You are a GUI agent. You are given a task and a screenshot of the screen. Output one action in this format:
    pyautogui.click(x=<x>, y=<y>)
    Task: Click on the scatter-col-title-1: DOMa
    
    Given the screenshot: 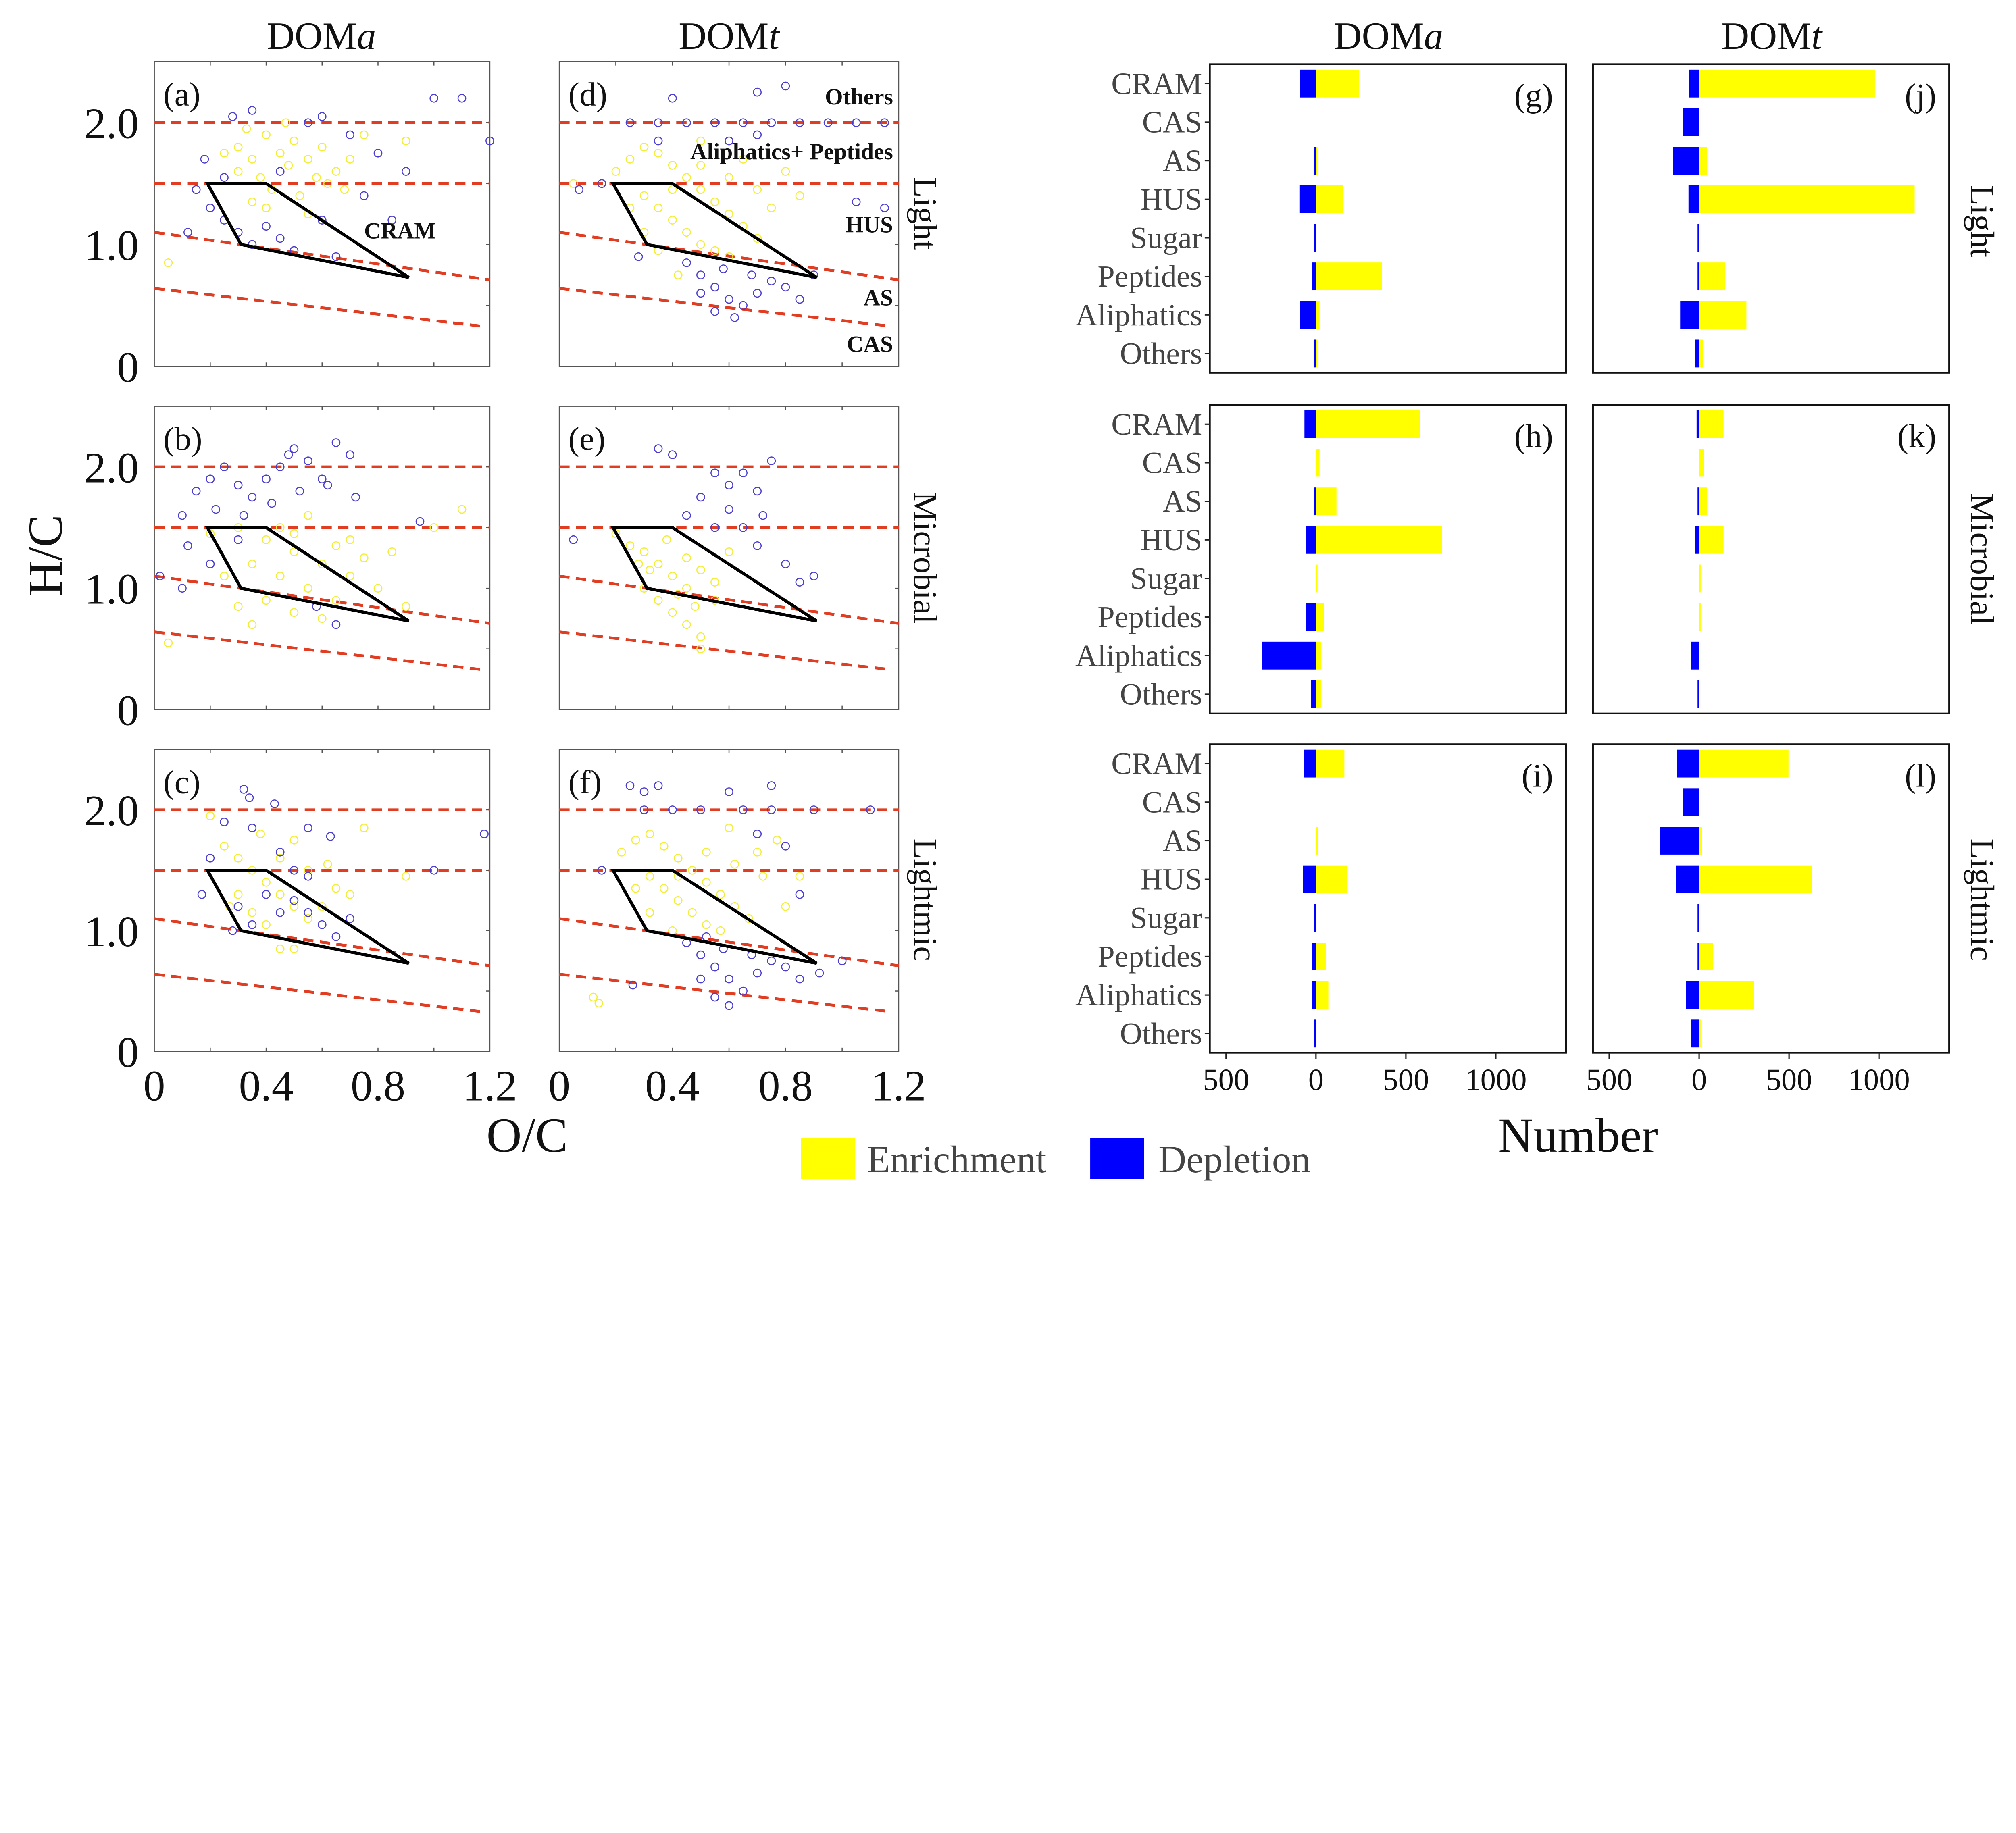 What is the action you would take?
    pyautogui.click(x=321, y=36)
    